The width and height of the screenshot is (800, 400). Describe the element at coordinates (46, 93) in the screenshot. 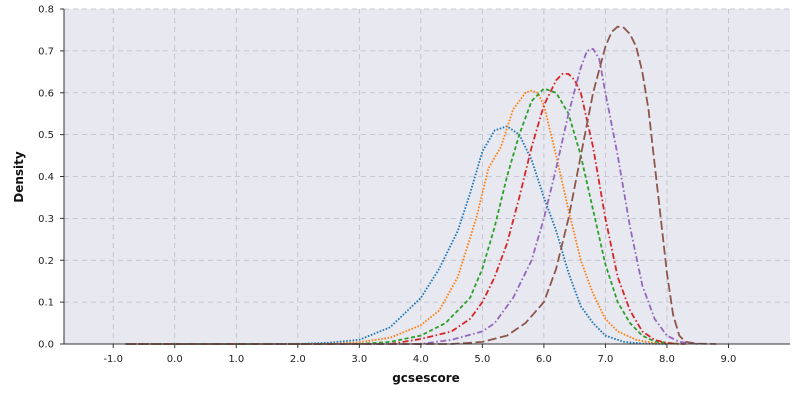

I see `y-tick-label: 0.6` at that location.